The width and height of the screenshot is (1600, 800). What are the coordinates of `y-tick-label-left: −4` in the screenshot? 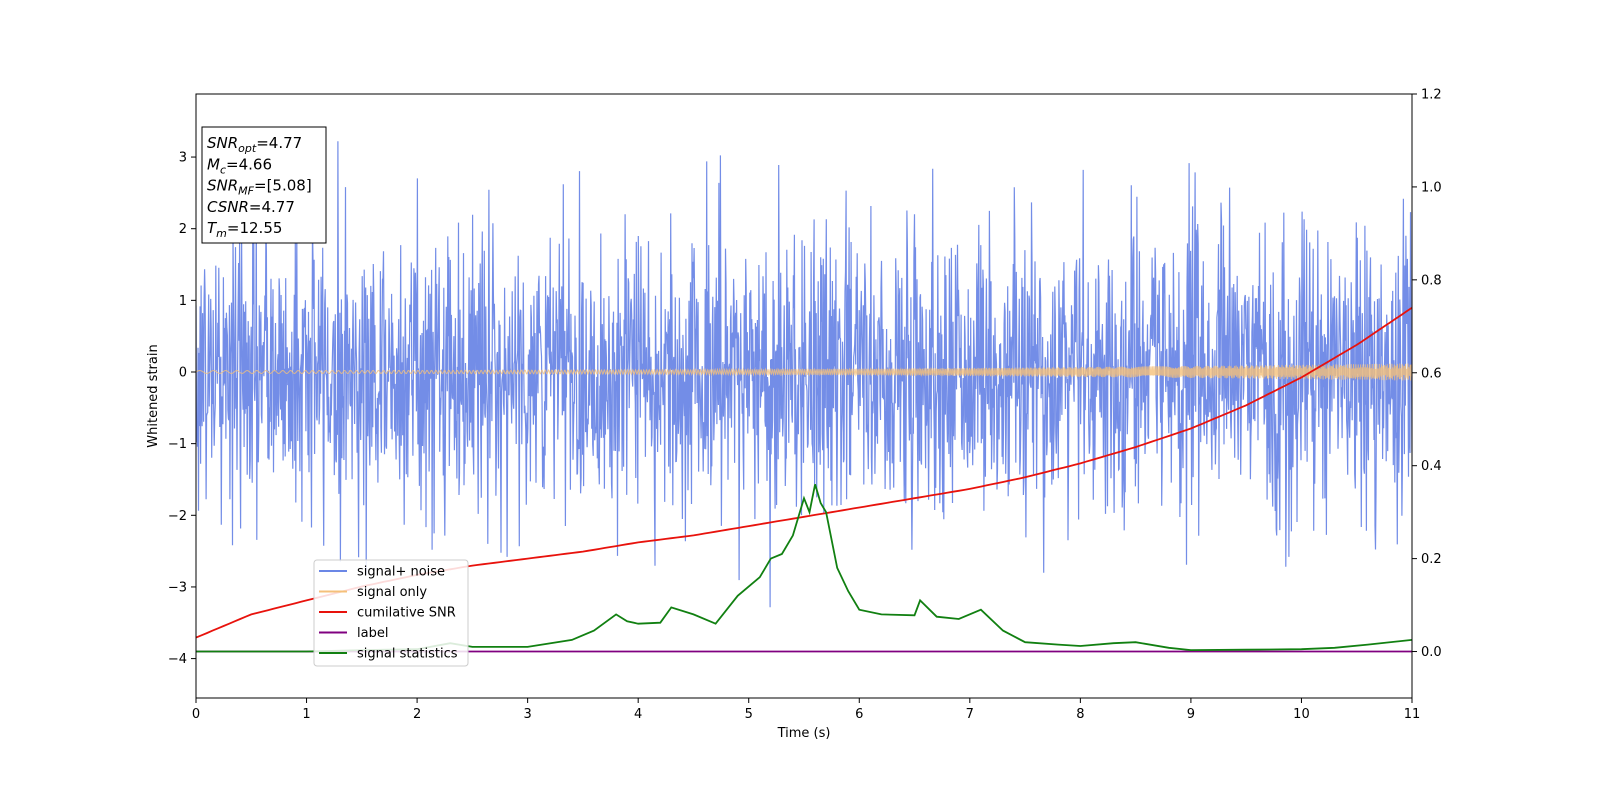 It's located at (177, 659).